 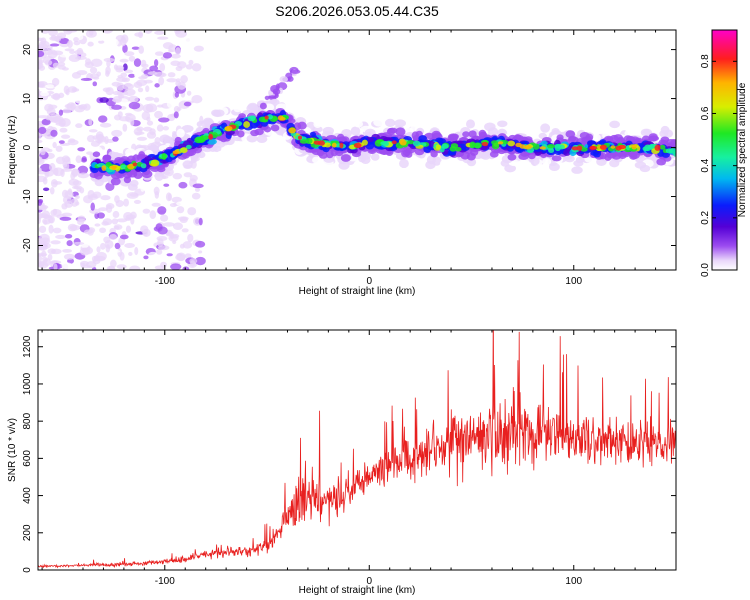 What do you see at coordinates (718, 165) in the screenshot?
I see `colorbar-axis: 0.0 0.2 0.4 0.6 0.8` at bounding box center [718, 165].